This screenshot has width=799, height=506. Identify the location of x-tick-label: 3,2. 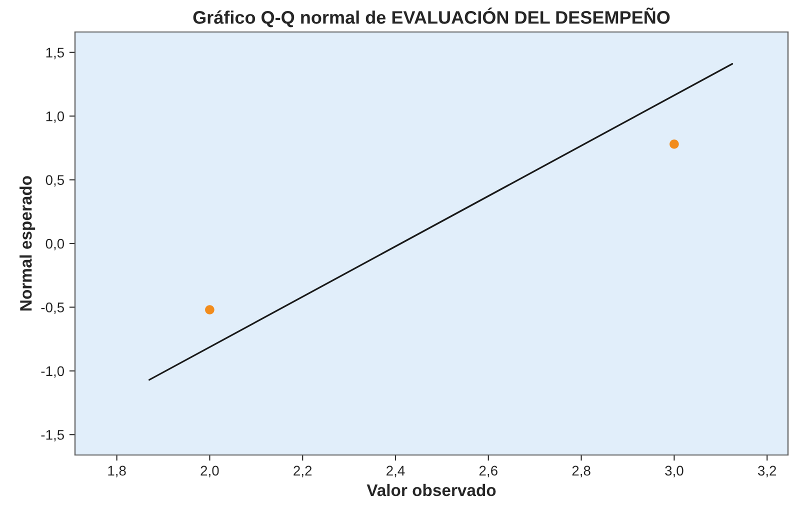
(767, 472).